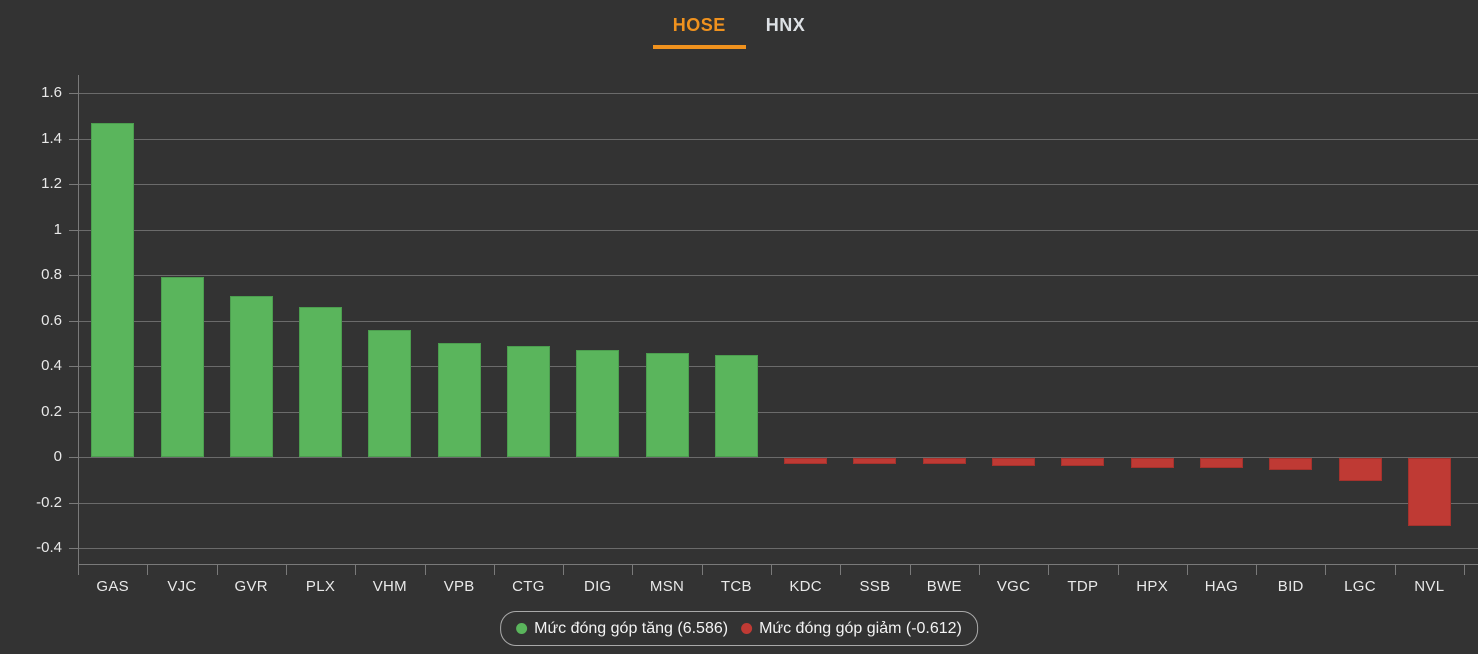  I want to click on tab-hose: HOSE, so click(699, 24).